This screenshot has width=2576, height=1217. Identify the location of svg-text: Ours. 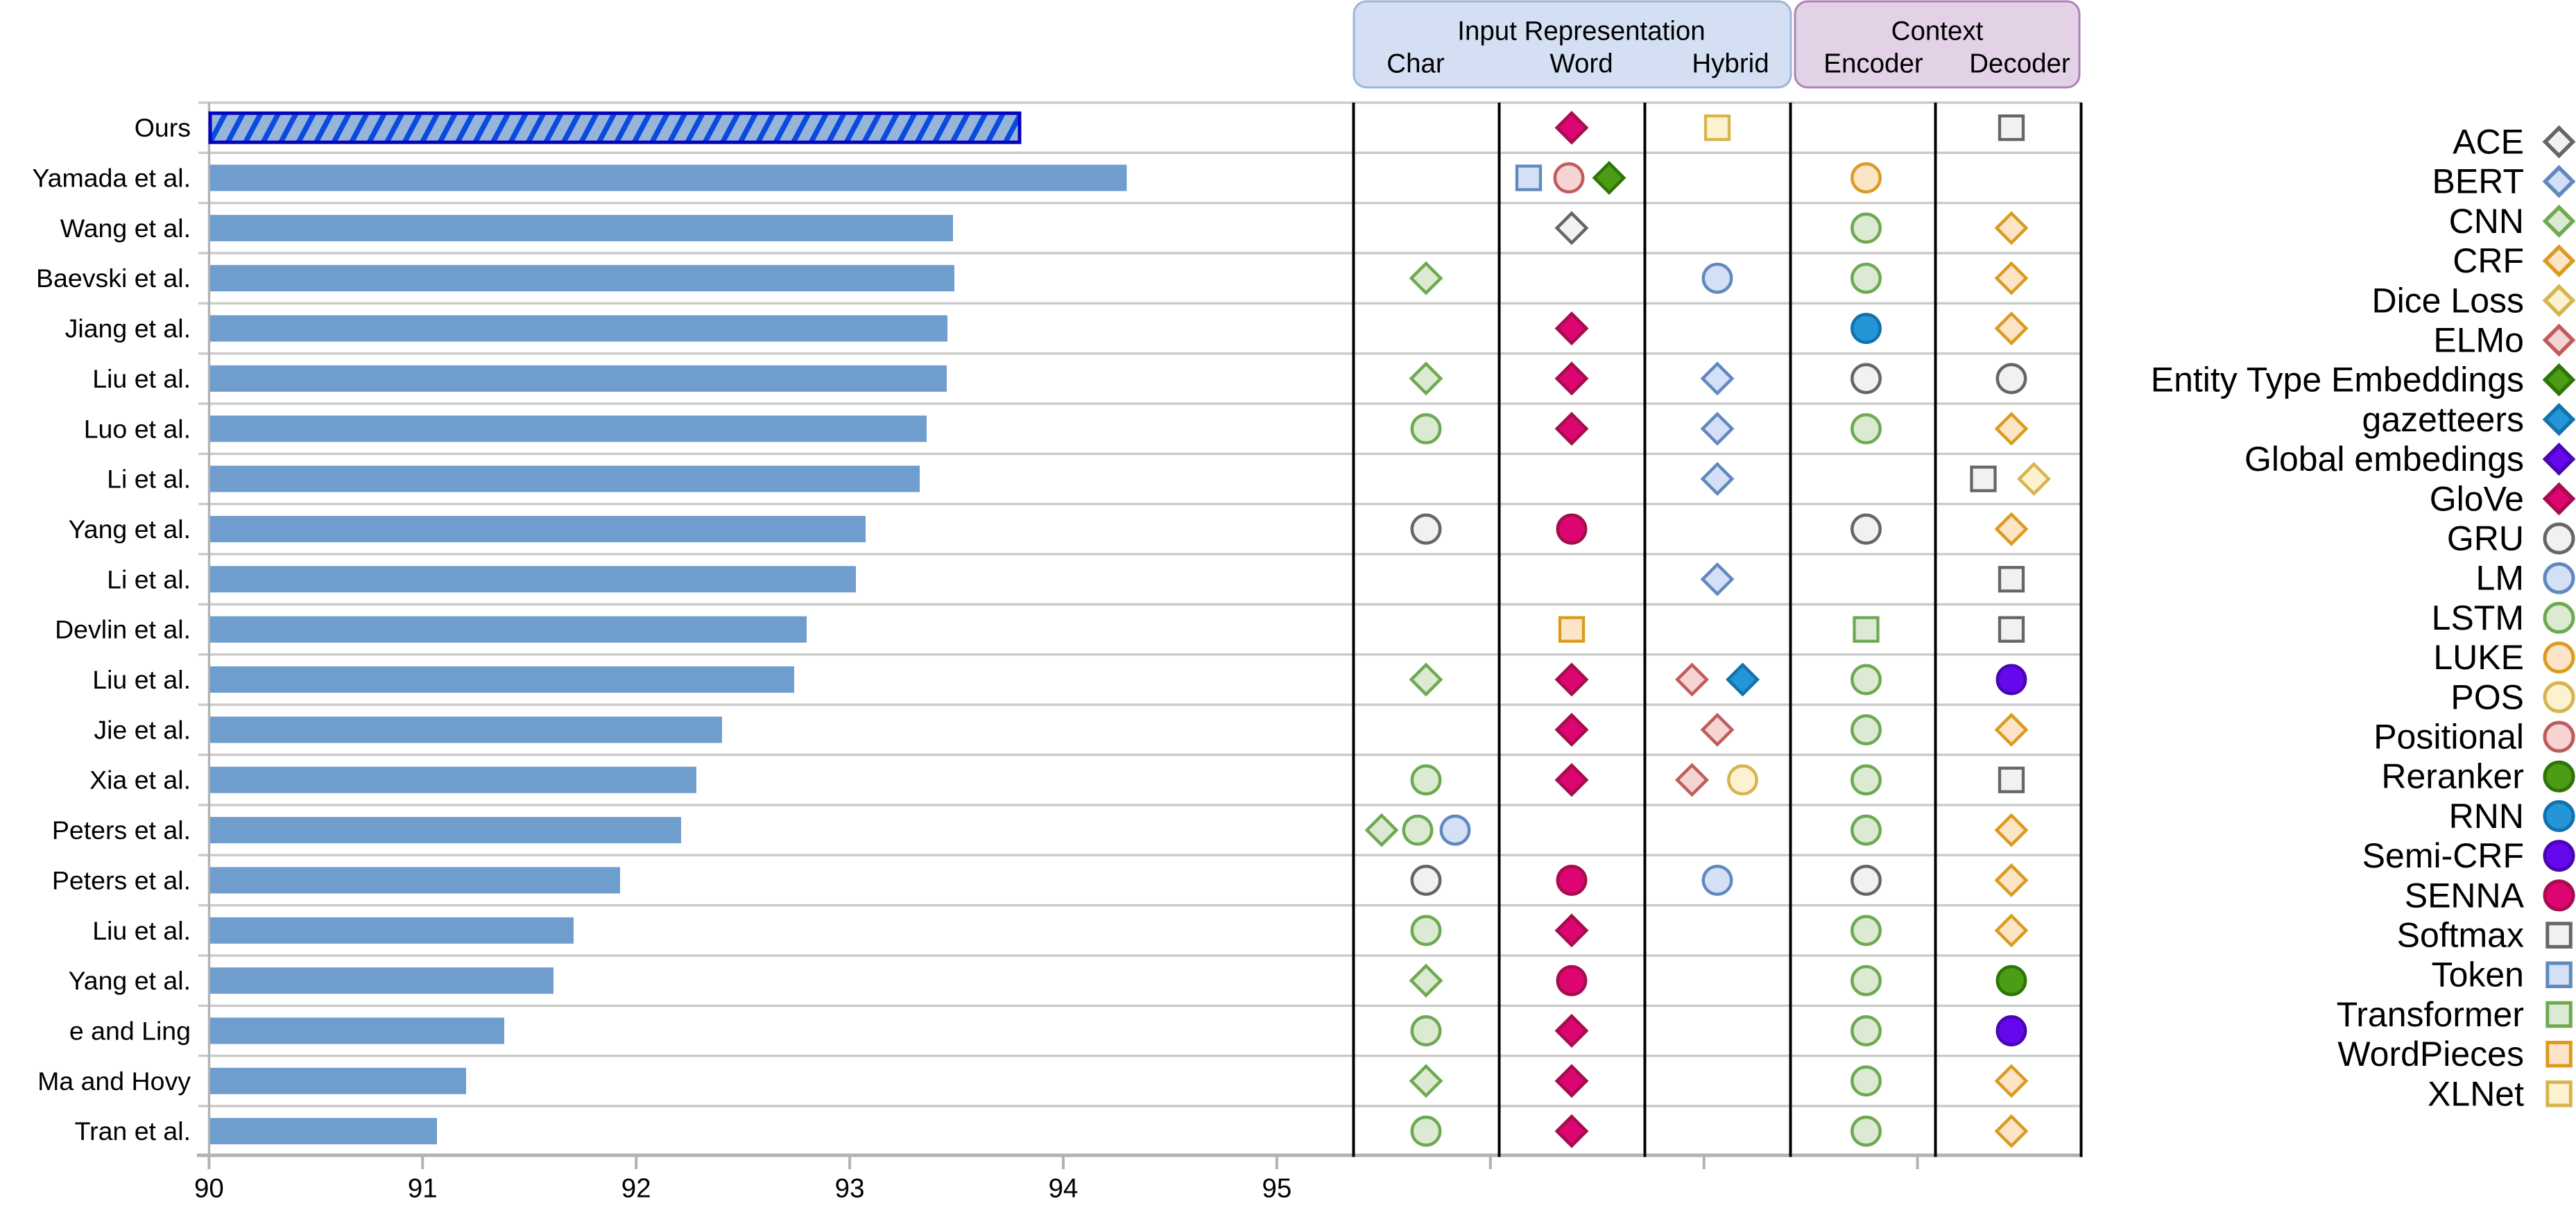
(163, 128).